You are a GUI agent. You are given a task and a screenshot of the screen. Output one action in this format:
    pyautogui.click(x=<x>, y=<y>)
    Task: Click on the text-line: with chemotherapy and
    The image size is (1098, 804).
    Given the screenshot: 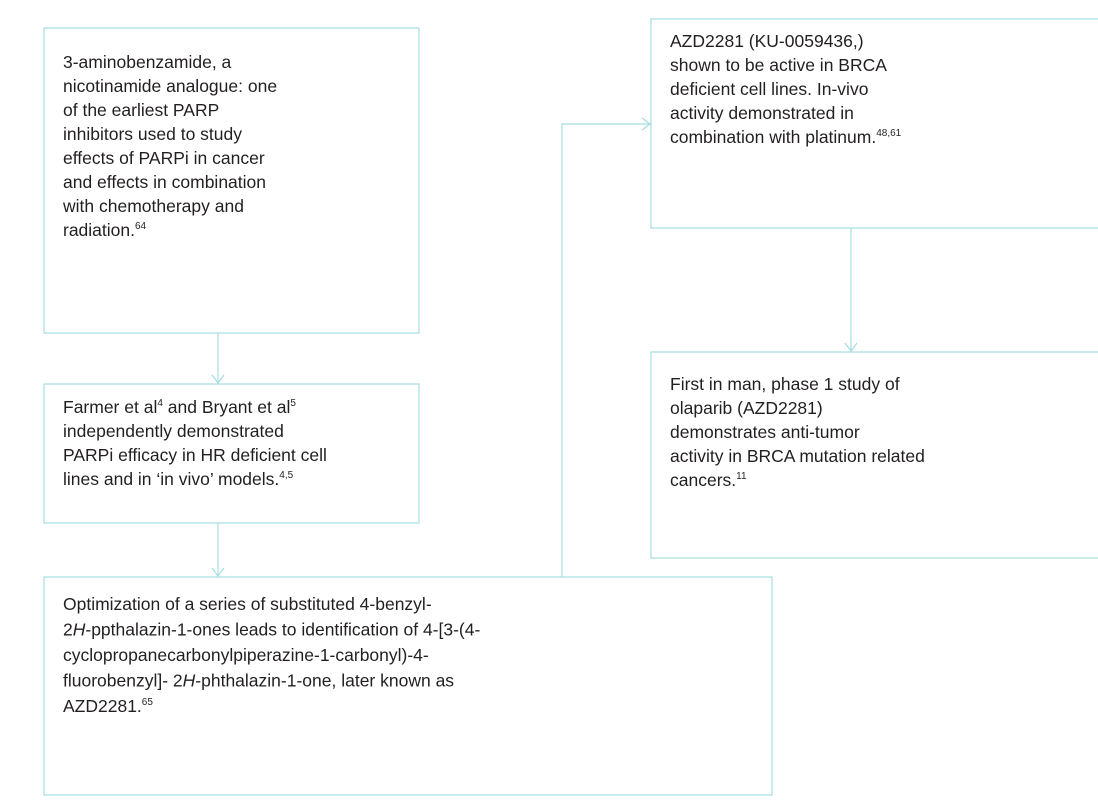 What is the action you would take?
    pyautogui.click(x=153, y=206)
    